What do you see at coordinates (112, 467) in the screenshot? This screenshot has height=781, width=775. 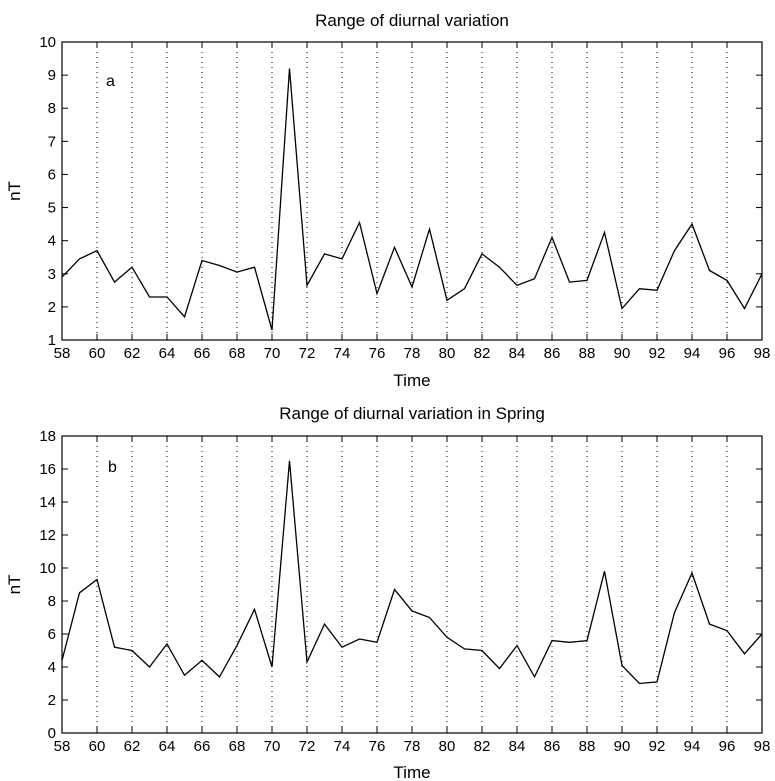 I see `panel-label: b` at bounding box center [112, 467].